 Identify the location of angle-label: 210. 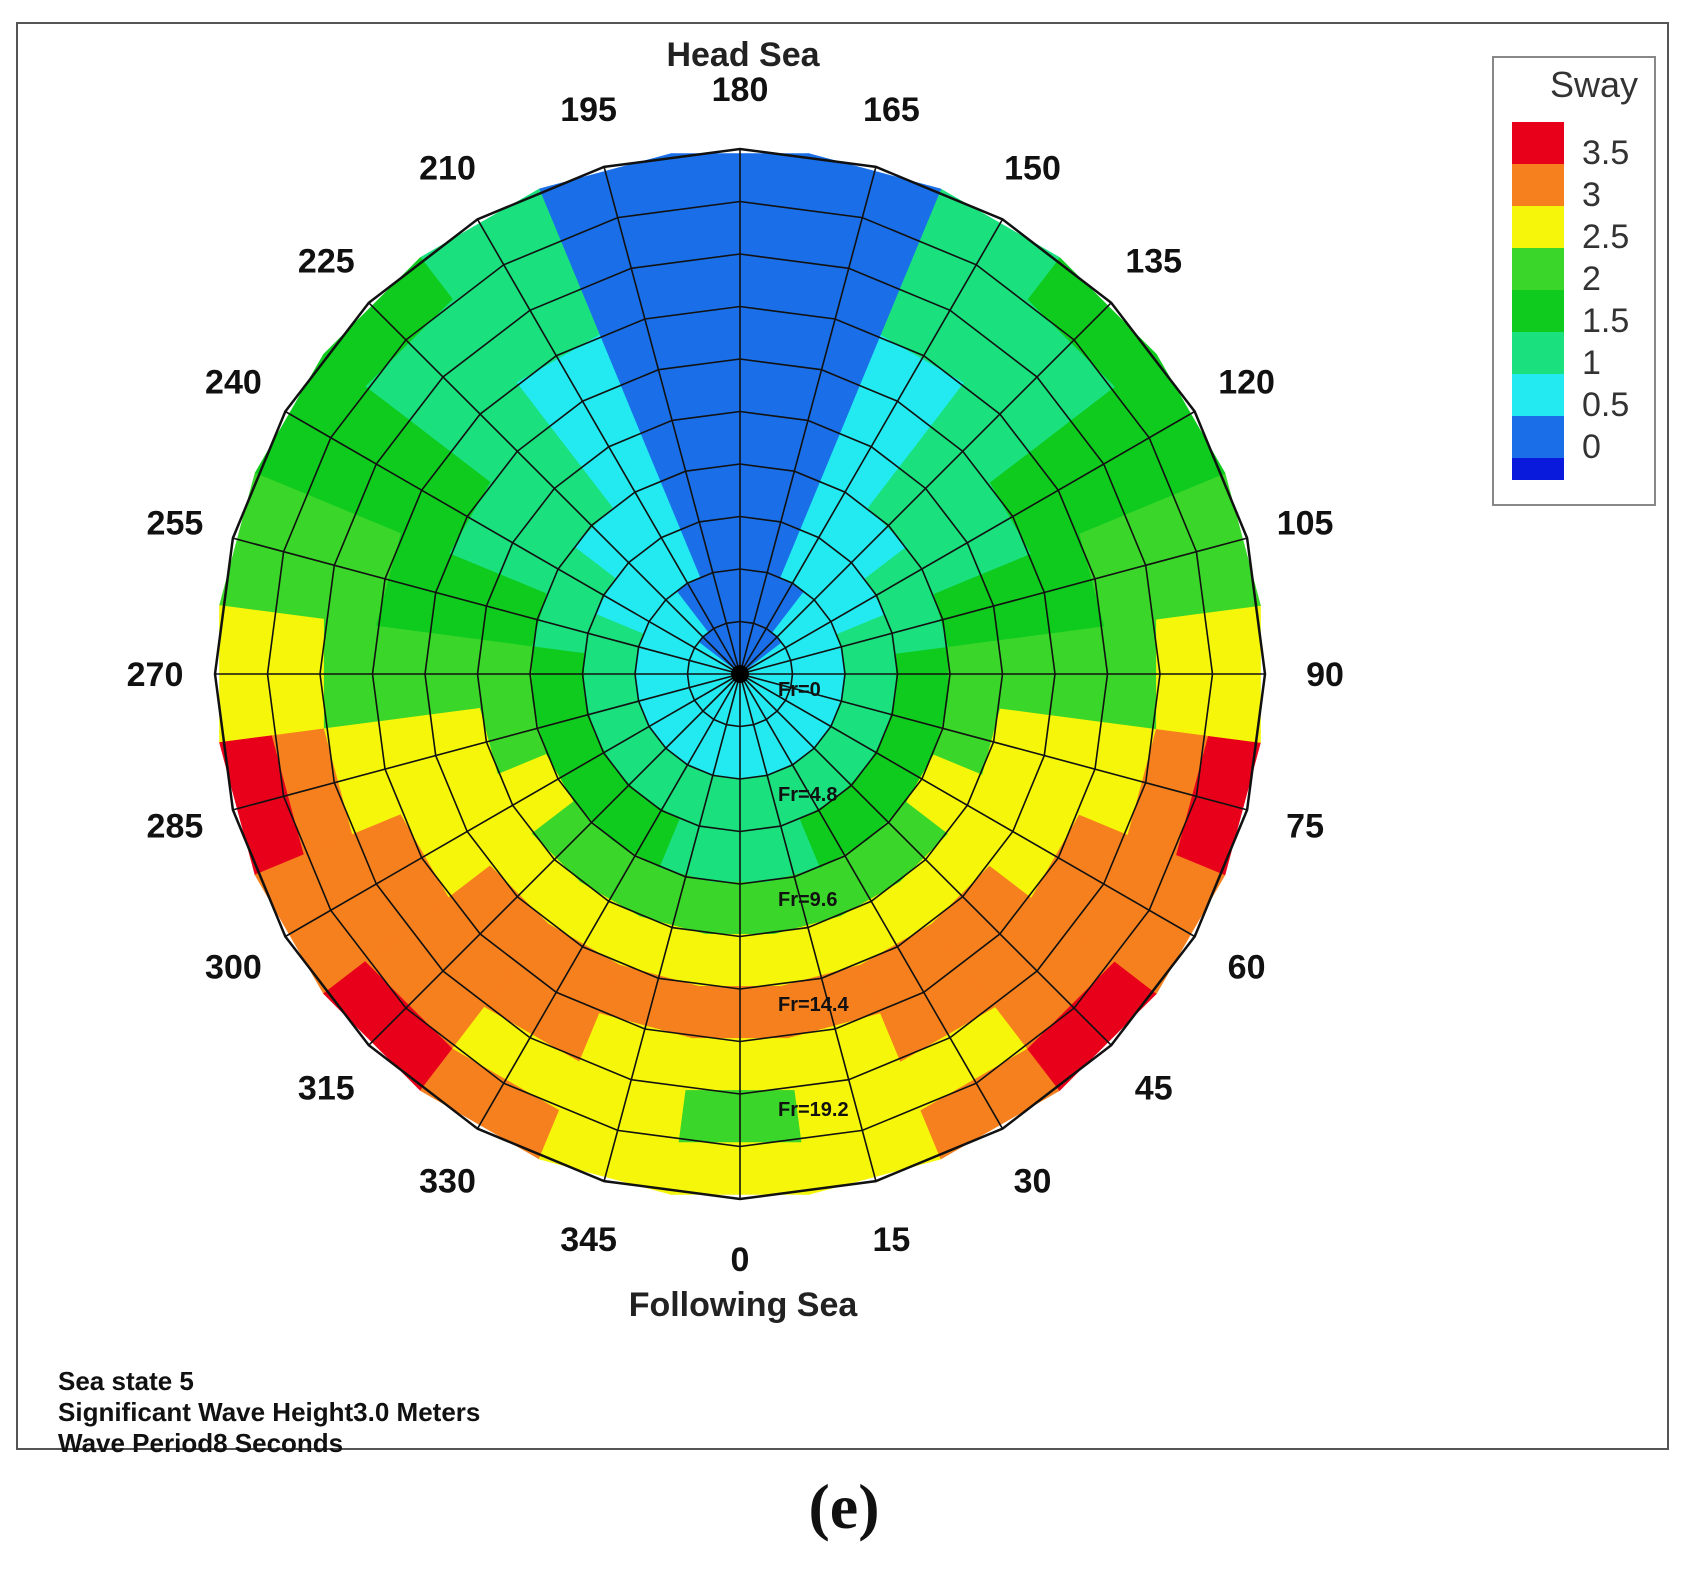
(447, 168).